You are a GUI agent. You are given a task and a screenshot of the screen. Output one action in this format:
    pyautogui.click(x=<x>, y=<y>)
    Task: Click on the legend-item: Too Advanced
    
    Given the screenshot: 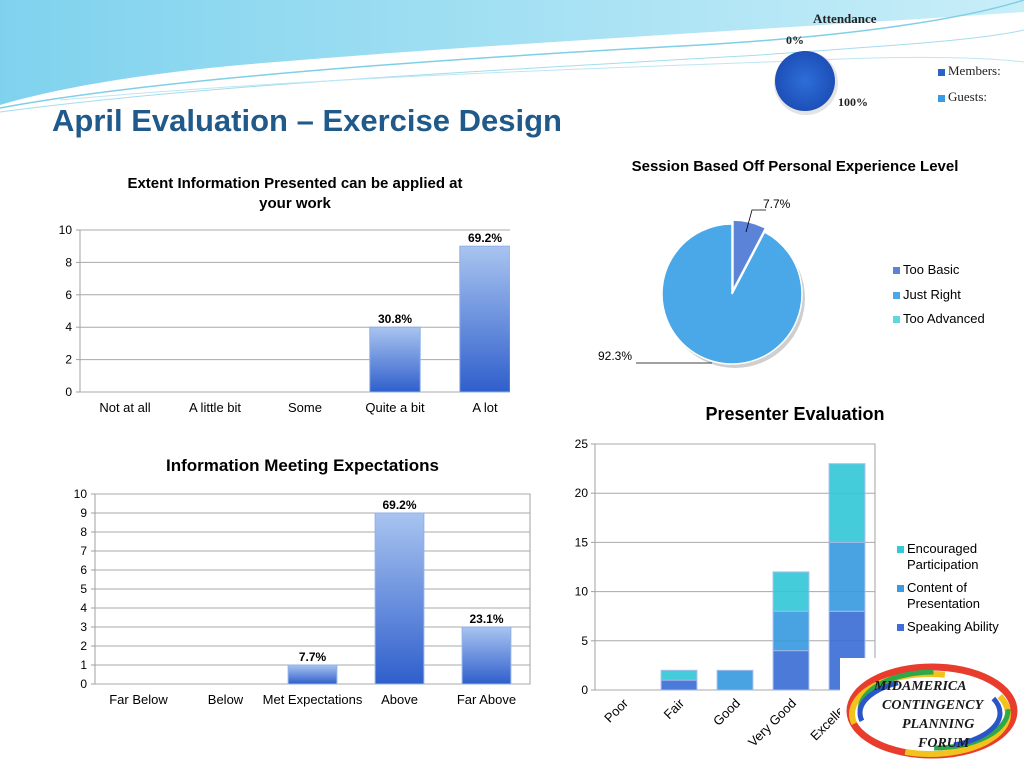 What is the action you would take?
    pyautogui.click(x=939, y=323)
    